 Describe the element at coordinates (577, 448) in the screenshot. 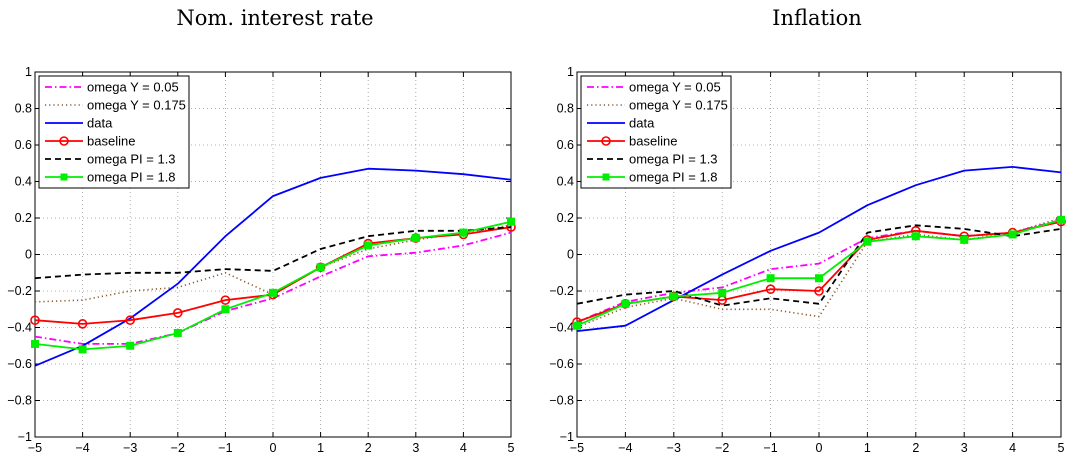

I see `x-tick-label: −5` at that location.